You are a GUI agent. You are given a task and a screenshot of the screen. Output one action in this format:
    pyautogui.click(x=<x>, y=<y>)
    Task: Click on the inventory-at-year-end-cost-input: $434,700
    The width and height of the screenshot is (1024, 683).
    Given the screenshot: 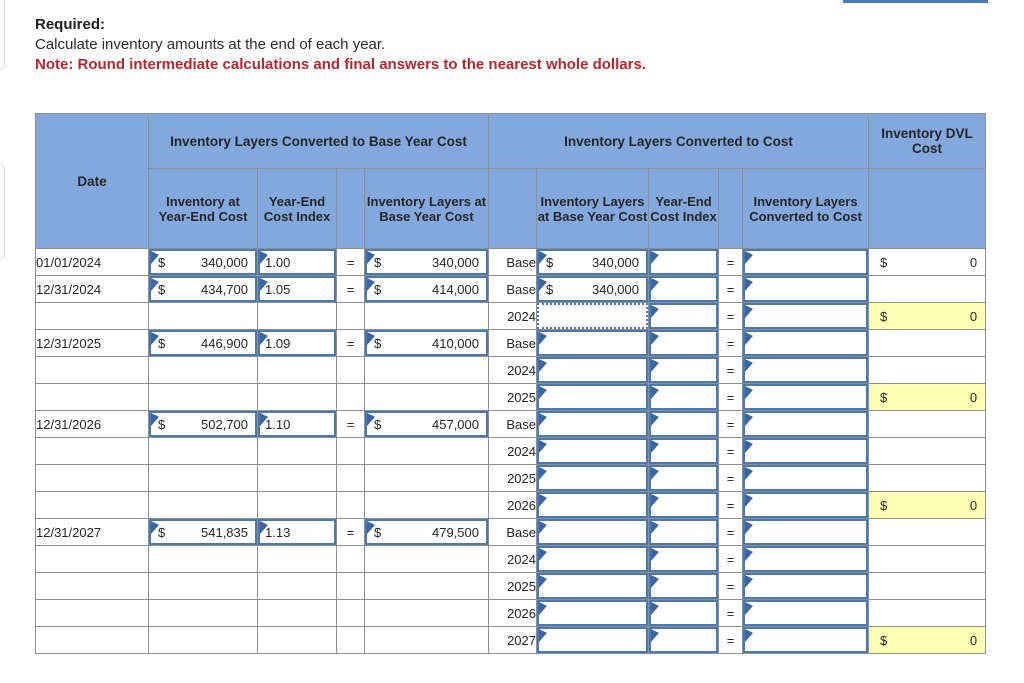 What is the action you would take?
    pyautogui.click(x=203, y=289)
    